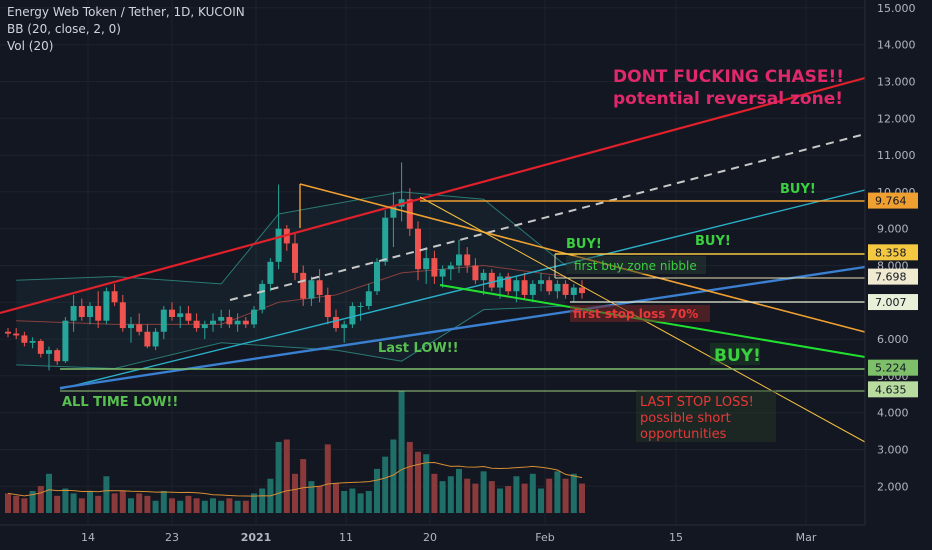  What do you see at coordinates (683, 434) in the screenshot?
I see `annotation-text: opportunities` at bounding box center [683, 434].